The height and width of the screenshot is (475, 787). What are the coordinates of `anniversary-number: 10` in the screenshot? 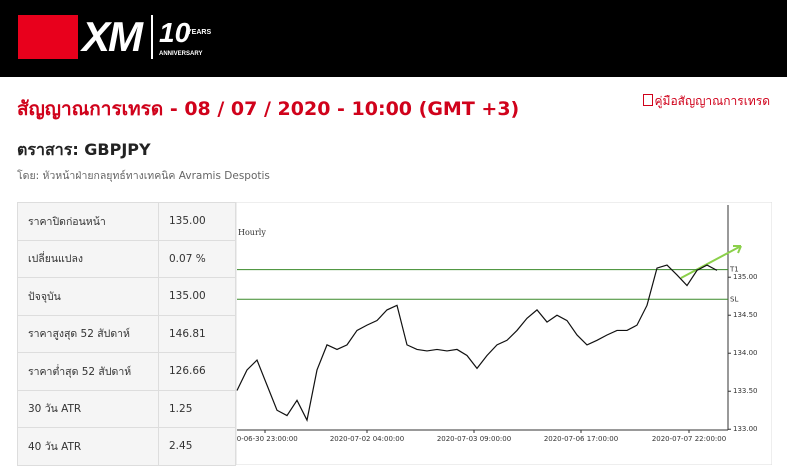 It's located at (175, 32).